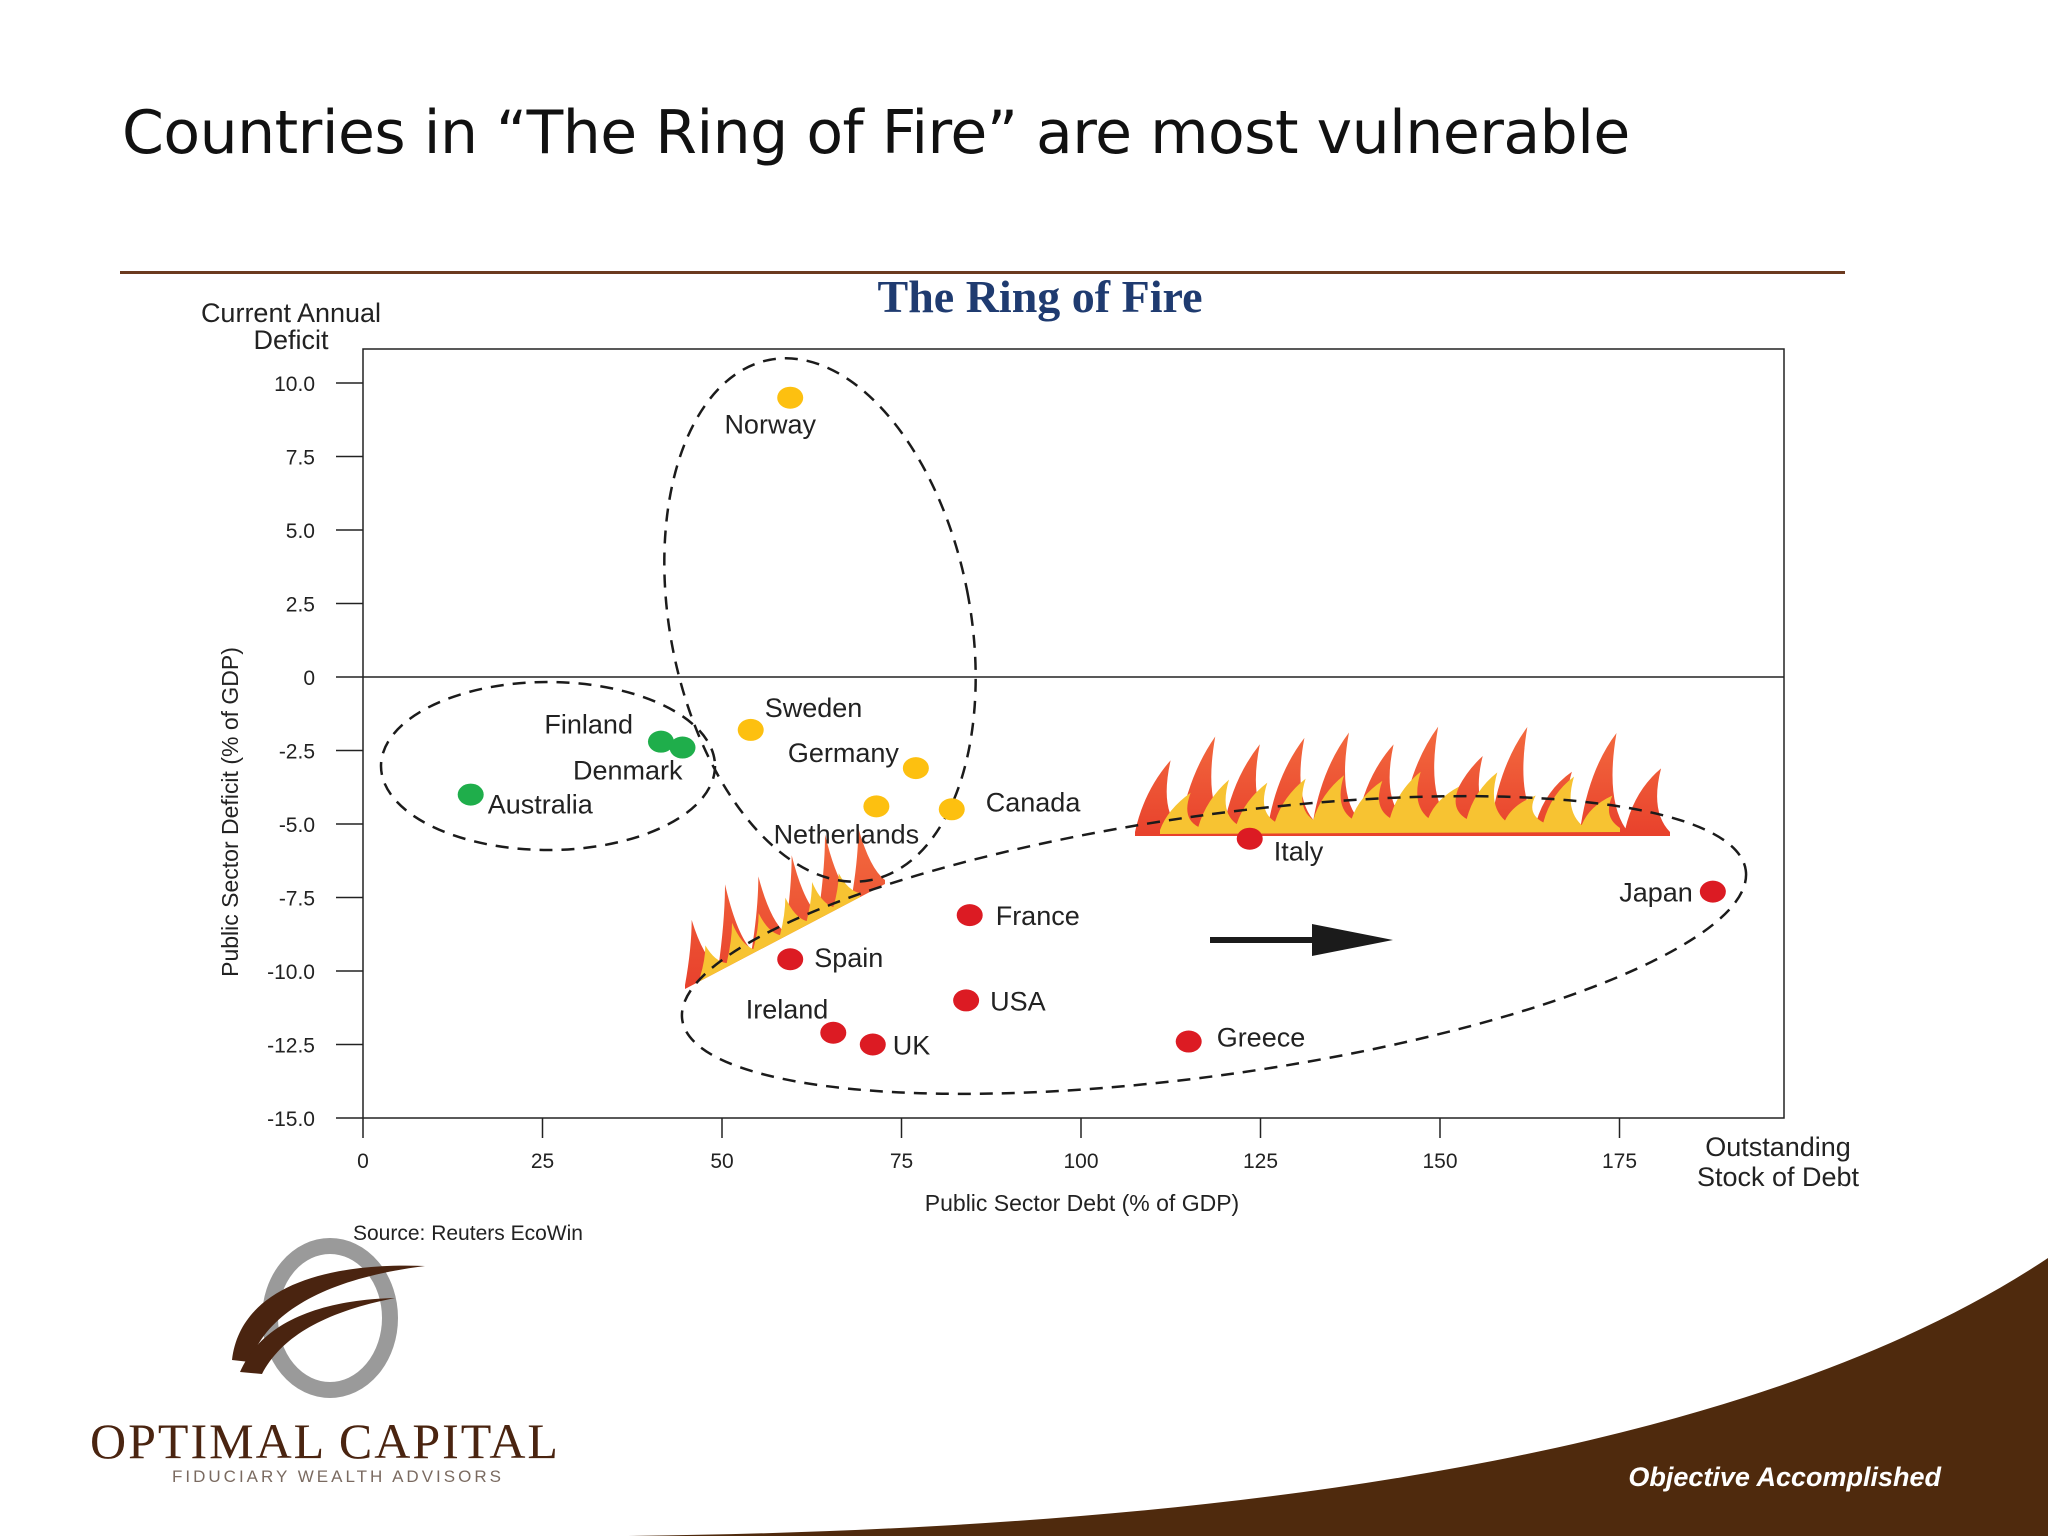 The width and height of the screenshot is (2048, 1536). What do you see at coordinates (912, 1046) in the screenshot?
I see `label-uk: UK` at bounding box center [912, 1046].